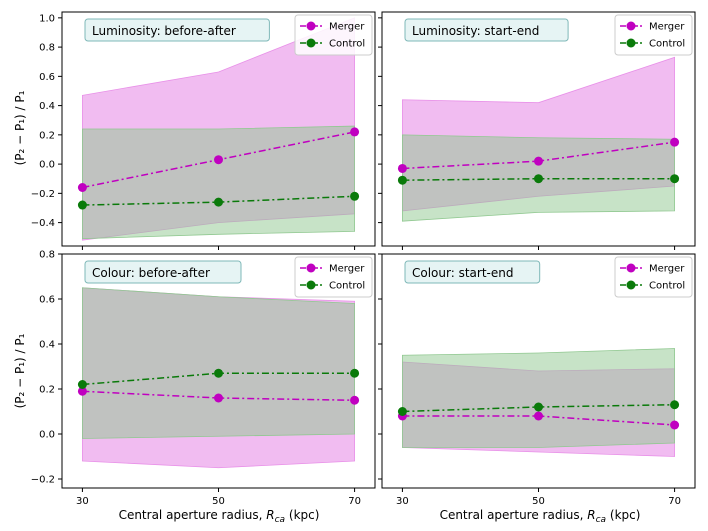  Describe the element at coordinates (475, 31) in the screenshot. I see `panel-title: Luminosity: start-end` at that location.